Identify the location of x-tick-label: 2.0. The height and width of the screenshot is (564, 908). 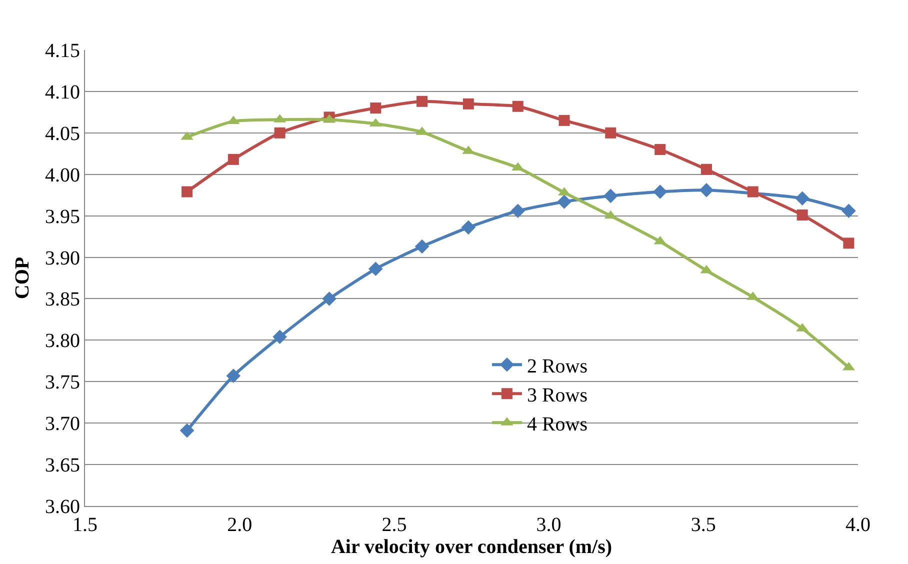
(239, 525).